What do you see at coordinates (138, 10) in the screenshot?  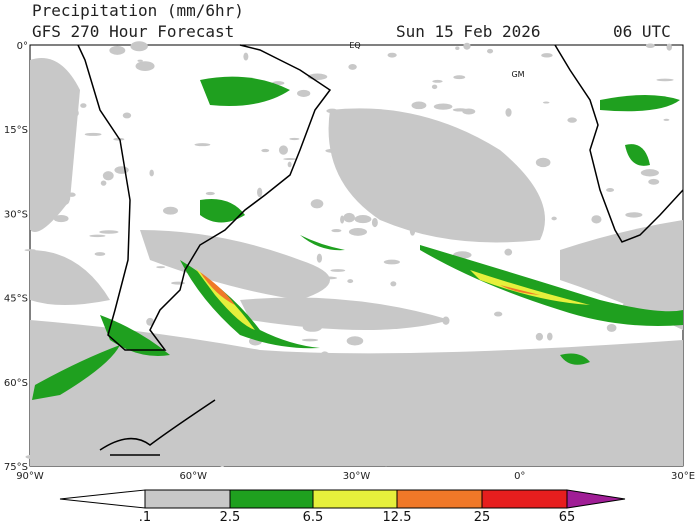 I see `title: Precipitation (mm/6hr)` at bounding box center [138, 10].